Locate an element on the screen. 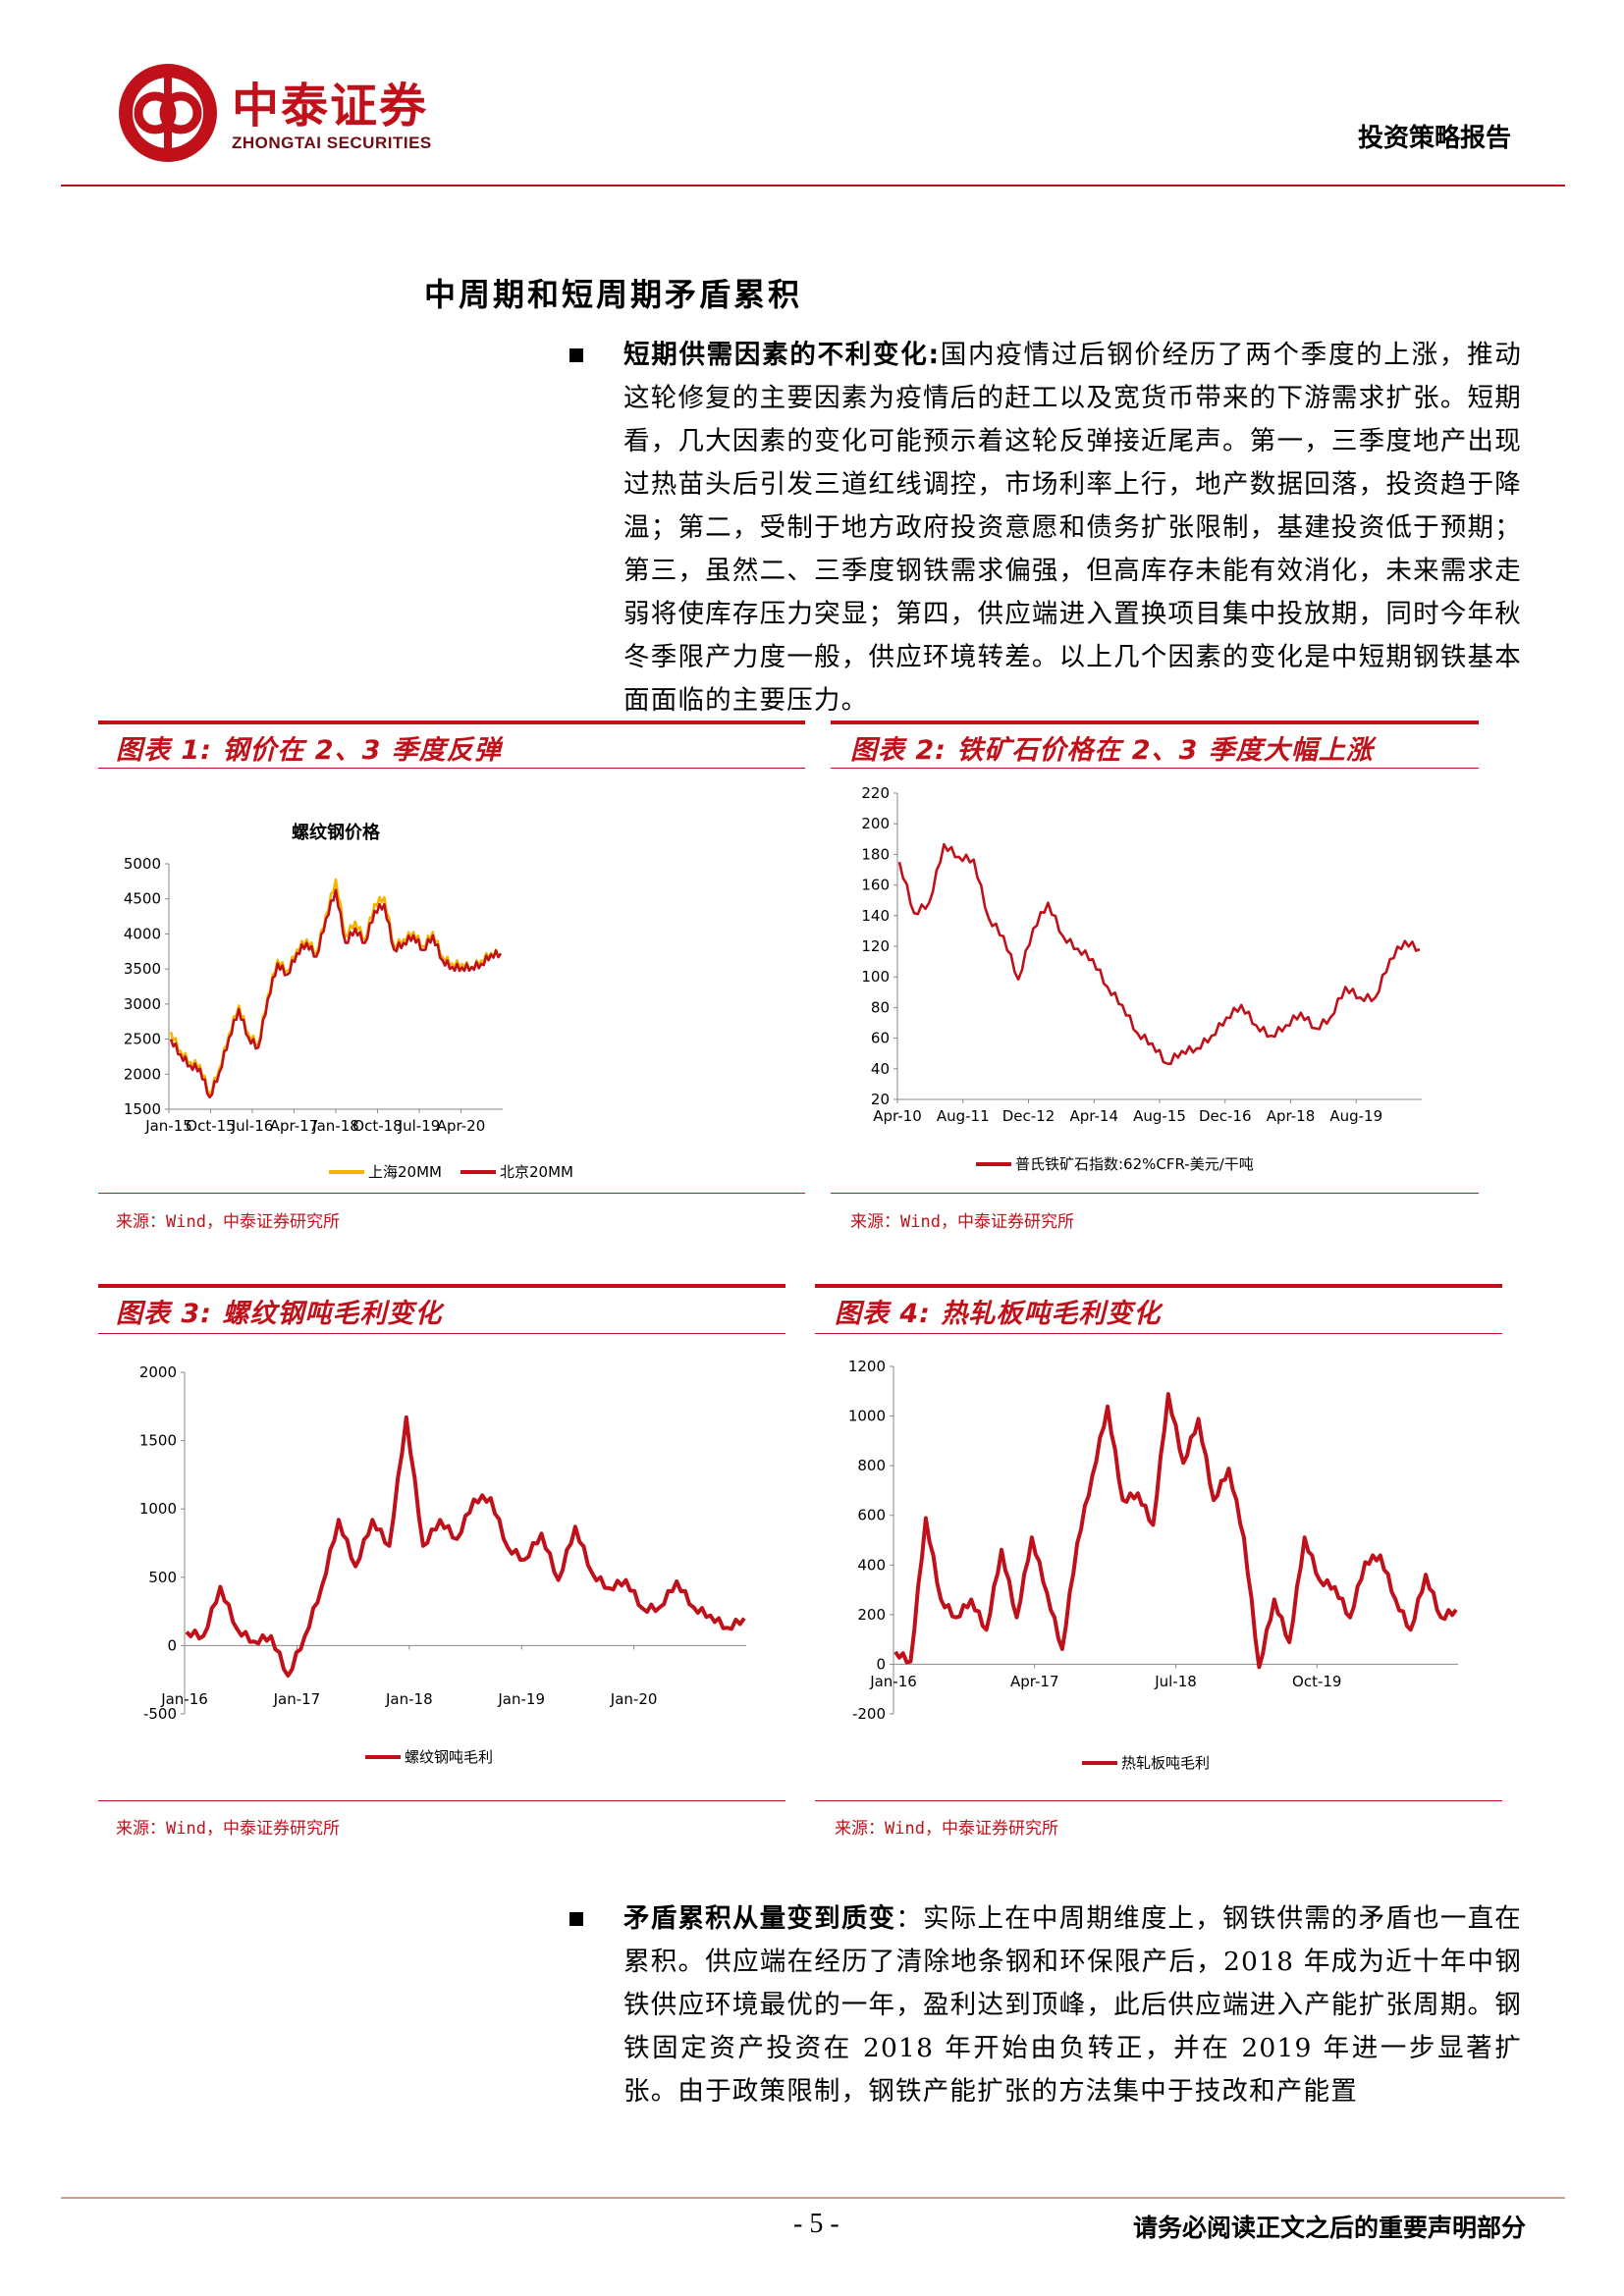 The width and height of the screenshot is (1624, 2296). y-tick-label: 800 is located at coordinates (871, 1465).